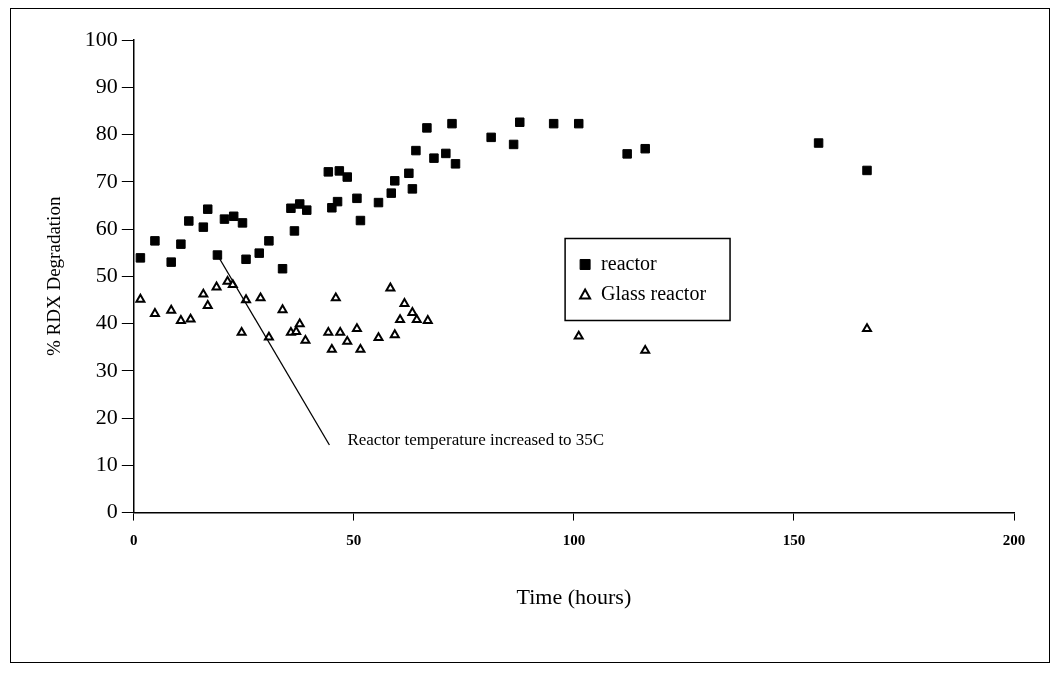  Describe the element at coordinates (106, 133) in the screenshot. I see `y-tick-label: 80` at that location.